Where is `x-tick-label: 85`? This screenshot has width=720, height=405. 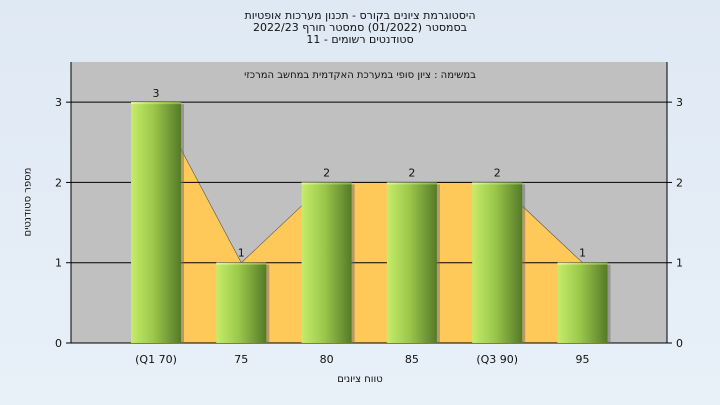 x-tick-label: 85 is located at coordinates (412, 359).